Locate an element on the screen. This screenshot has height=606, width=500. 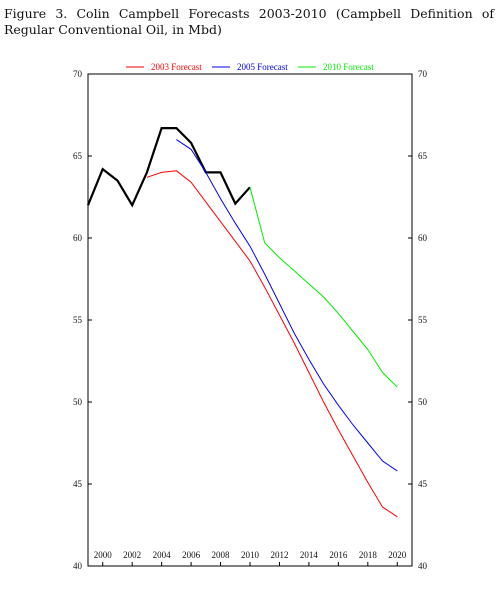
y-tick-label-right: 55 is located at coordinates (423, 320).